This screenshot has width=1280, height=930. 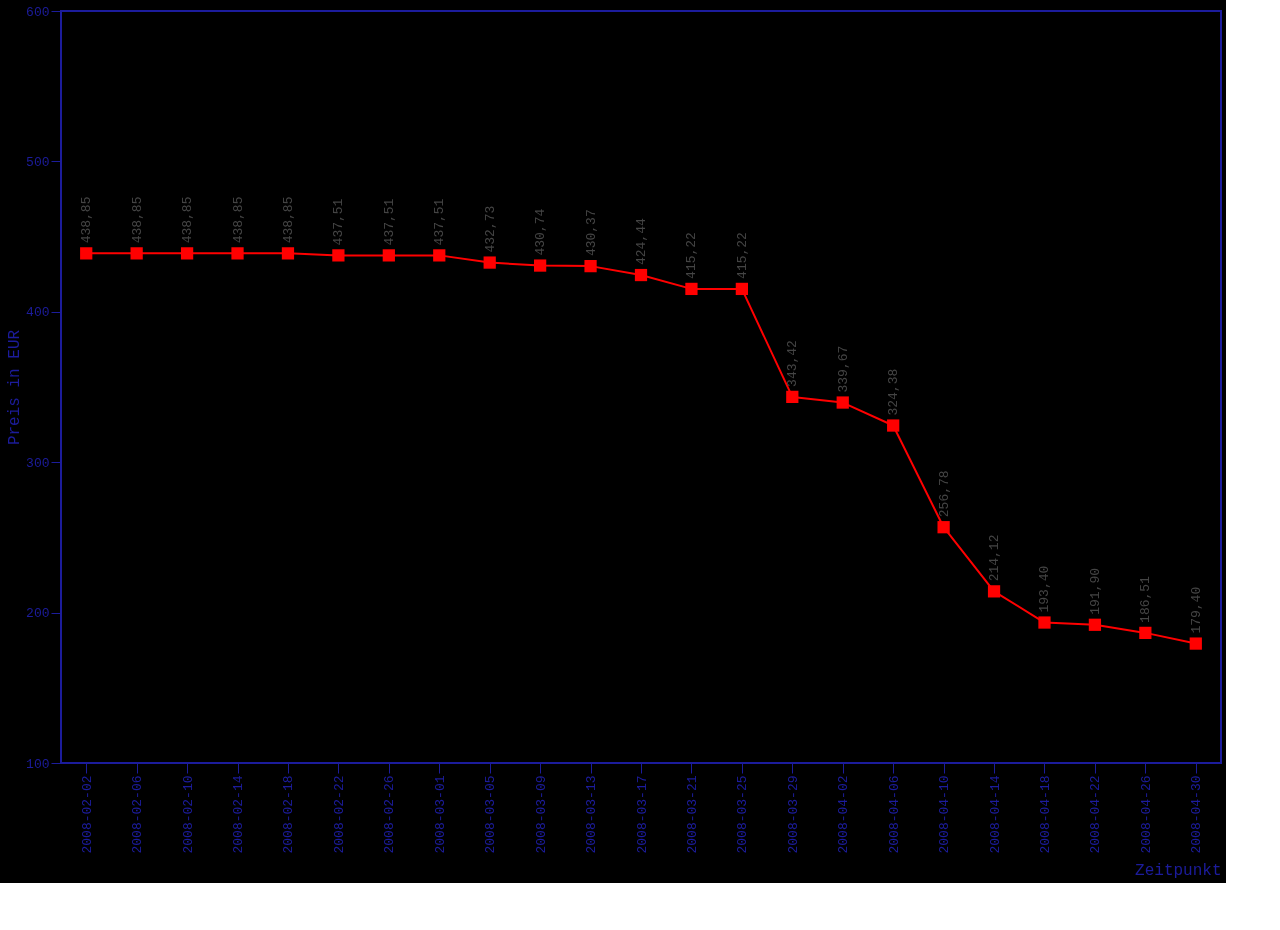 I want to click on x-tick-label: 2008-04-06, so click(x=894, y=814).